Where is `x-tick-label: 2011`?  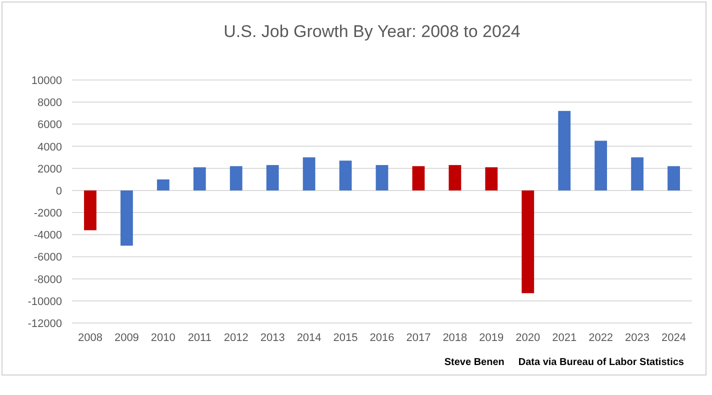 x-tick-label: 2011 is located at coordinates (200, 338).